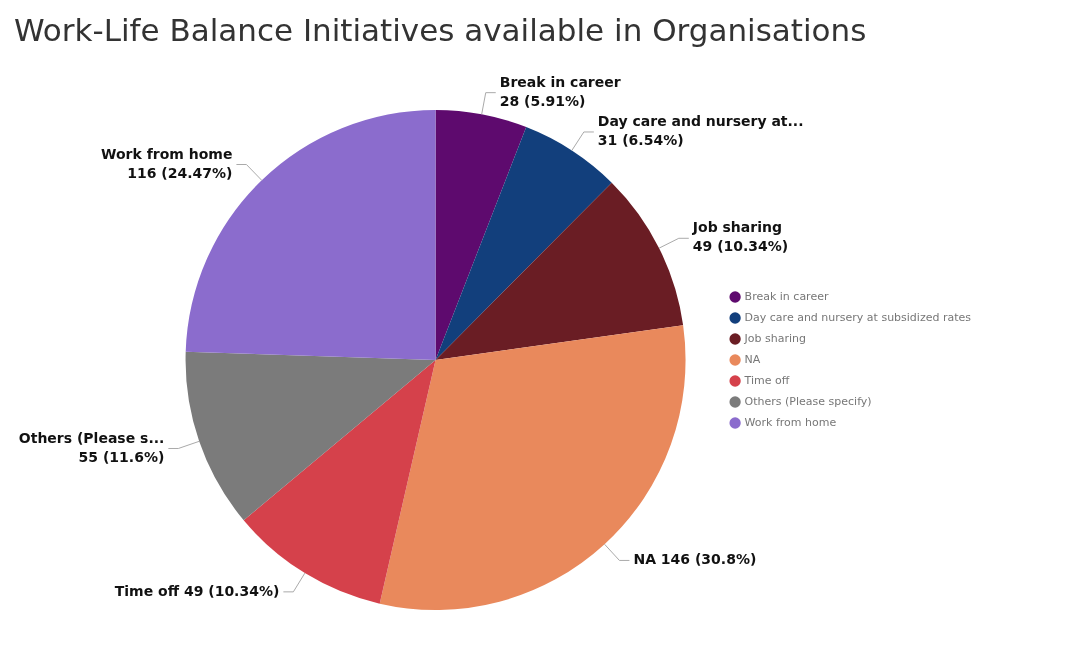 This screenshot has height=670, width=1091. I want to click on chart-title: Work-Life Balance Initiatives available in Organisations, so click(440, 30).